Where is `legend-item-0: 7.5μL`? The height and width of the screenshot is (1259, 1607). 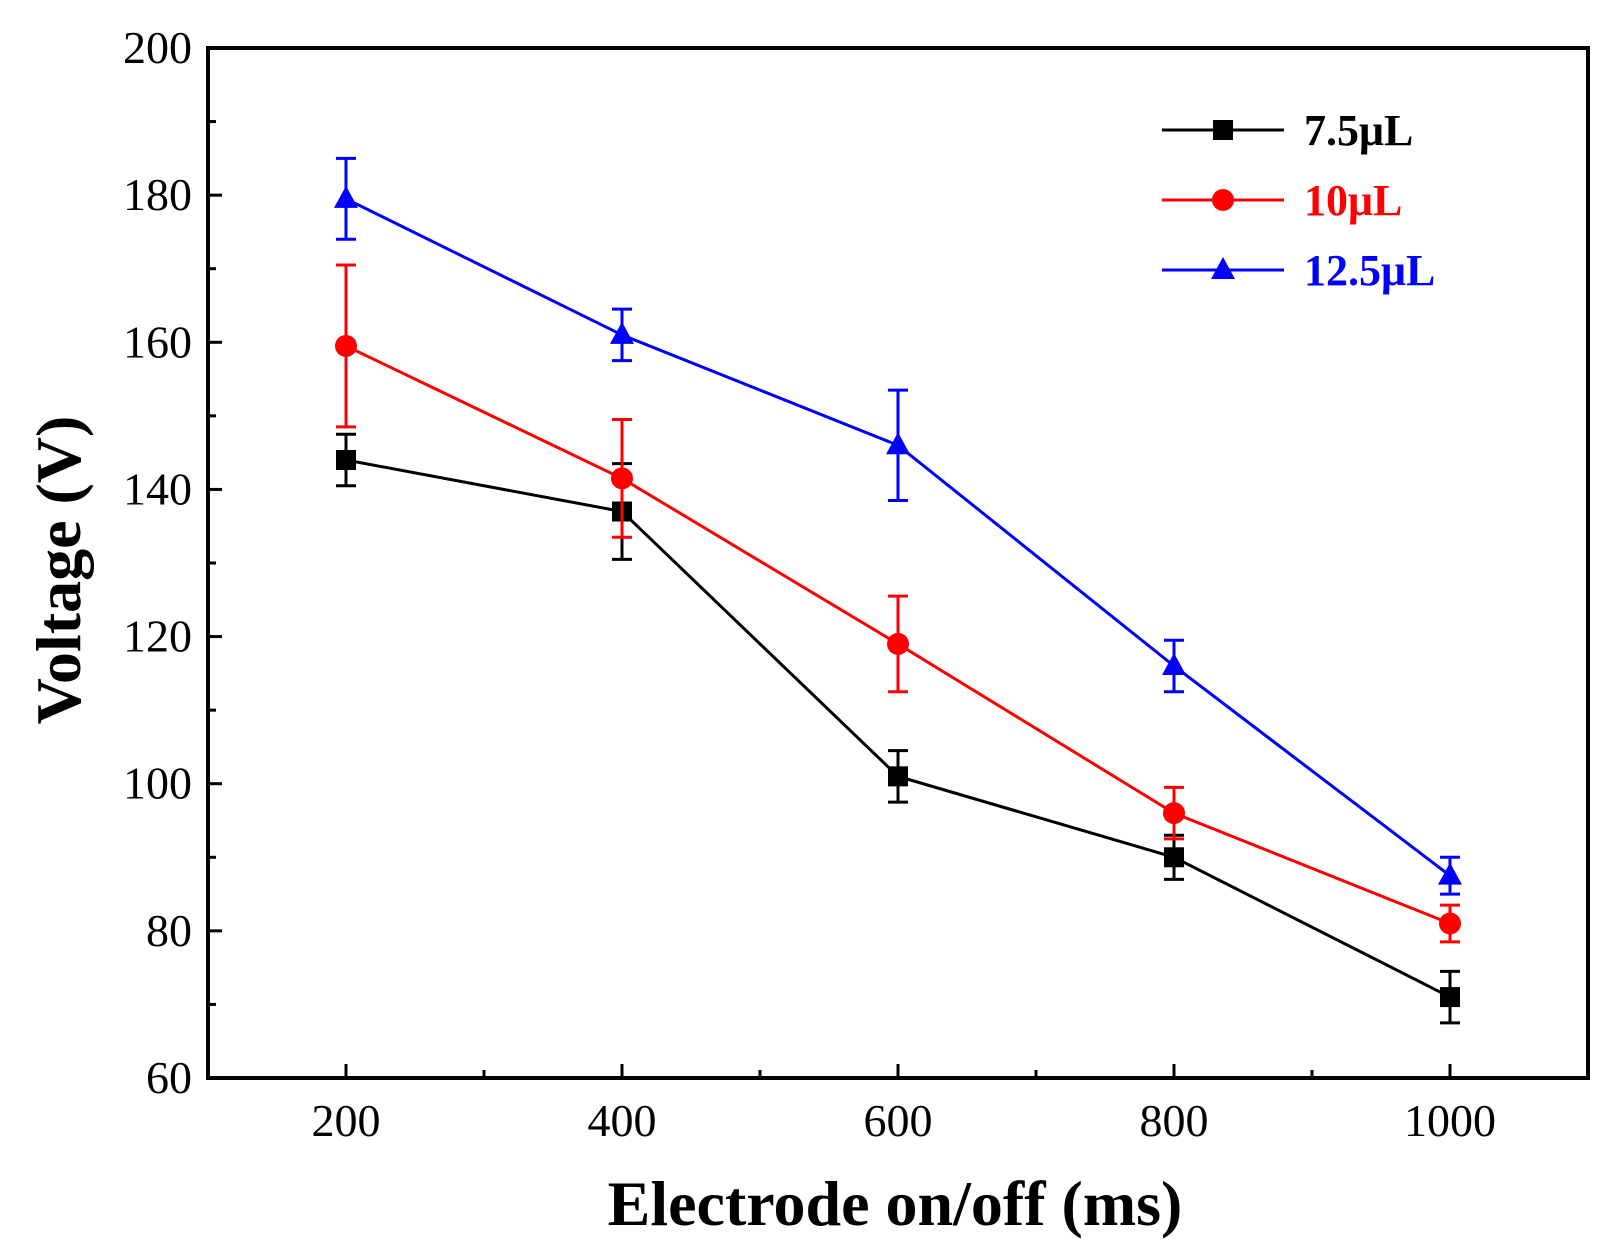
legend-item-0: 7.5μL is located at coordinates (1287, 130).